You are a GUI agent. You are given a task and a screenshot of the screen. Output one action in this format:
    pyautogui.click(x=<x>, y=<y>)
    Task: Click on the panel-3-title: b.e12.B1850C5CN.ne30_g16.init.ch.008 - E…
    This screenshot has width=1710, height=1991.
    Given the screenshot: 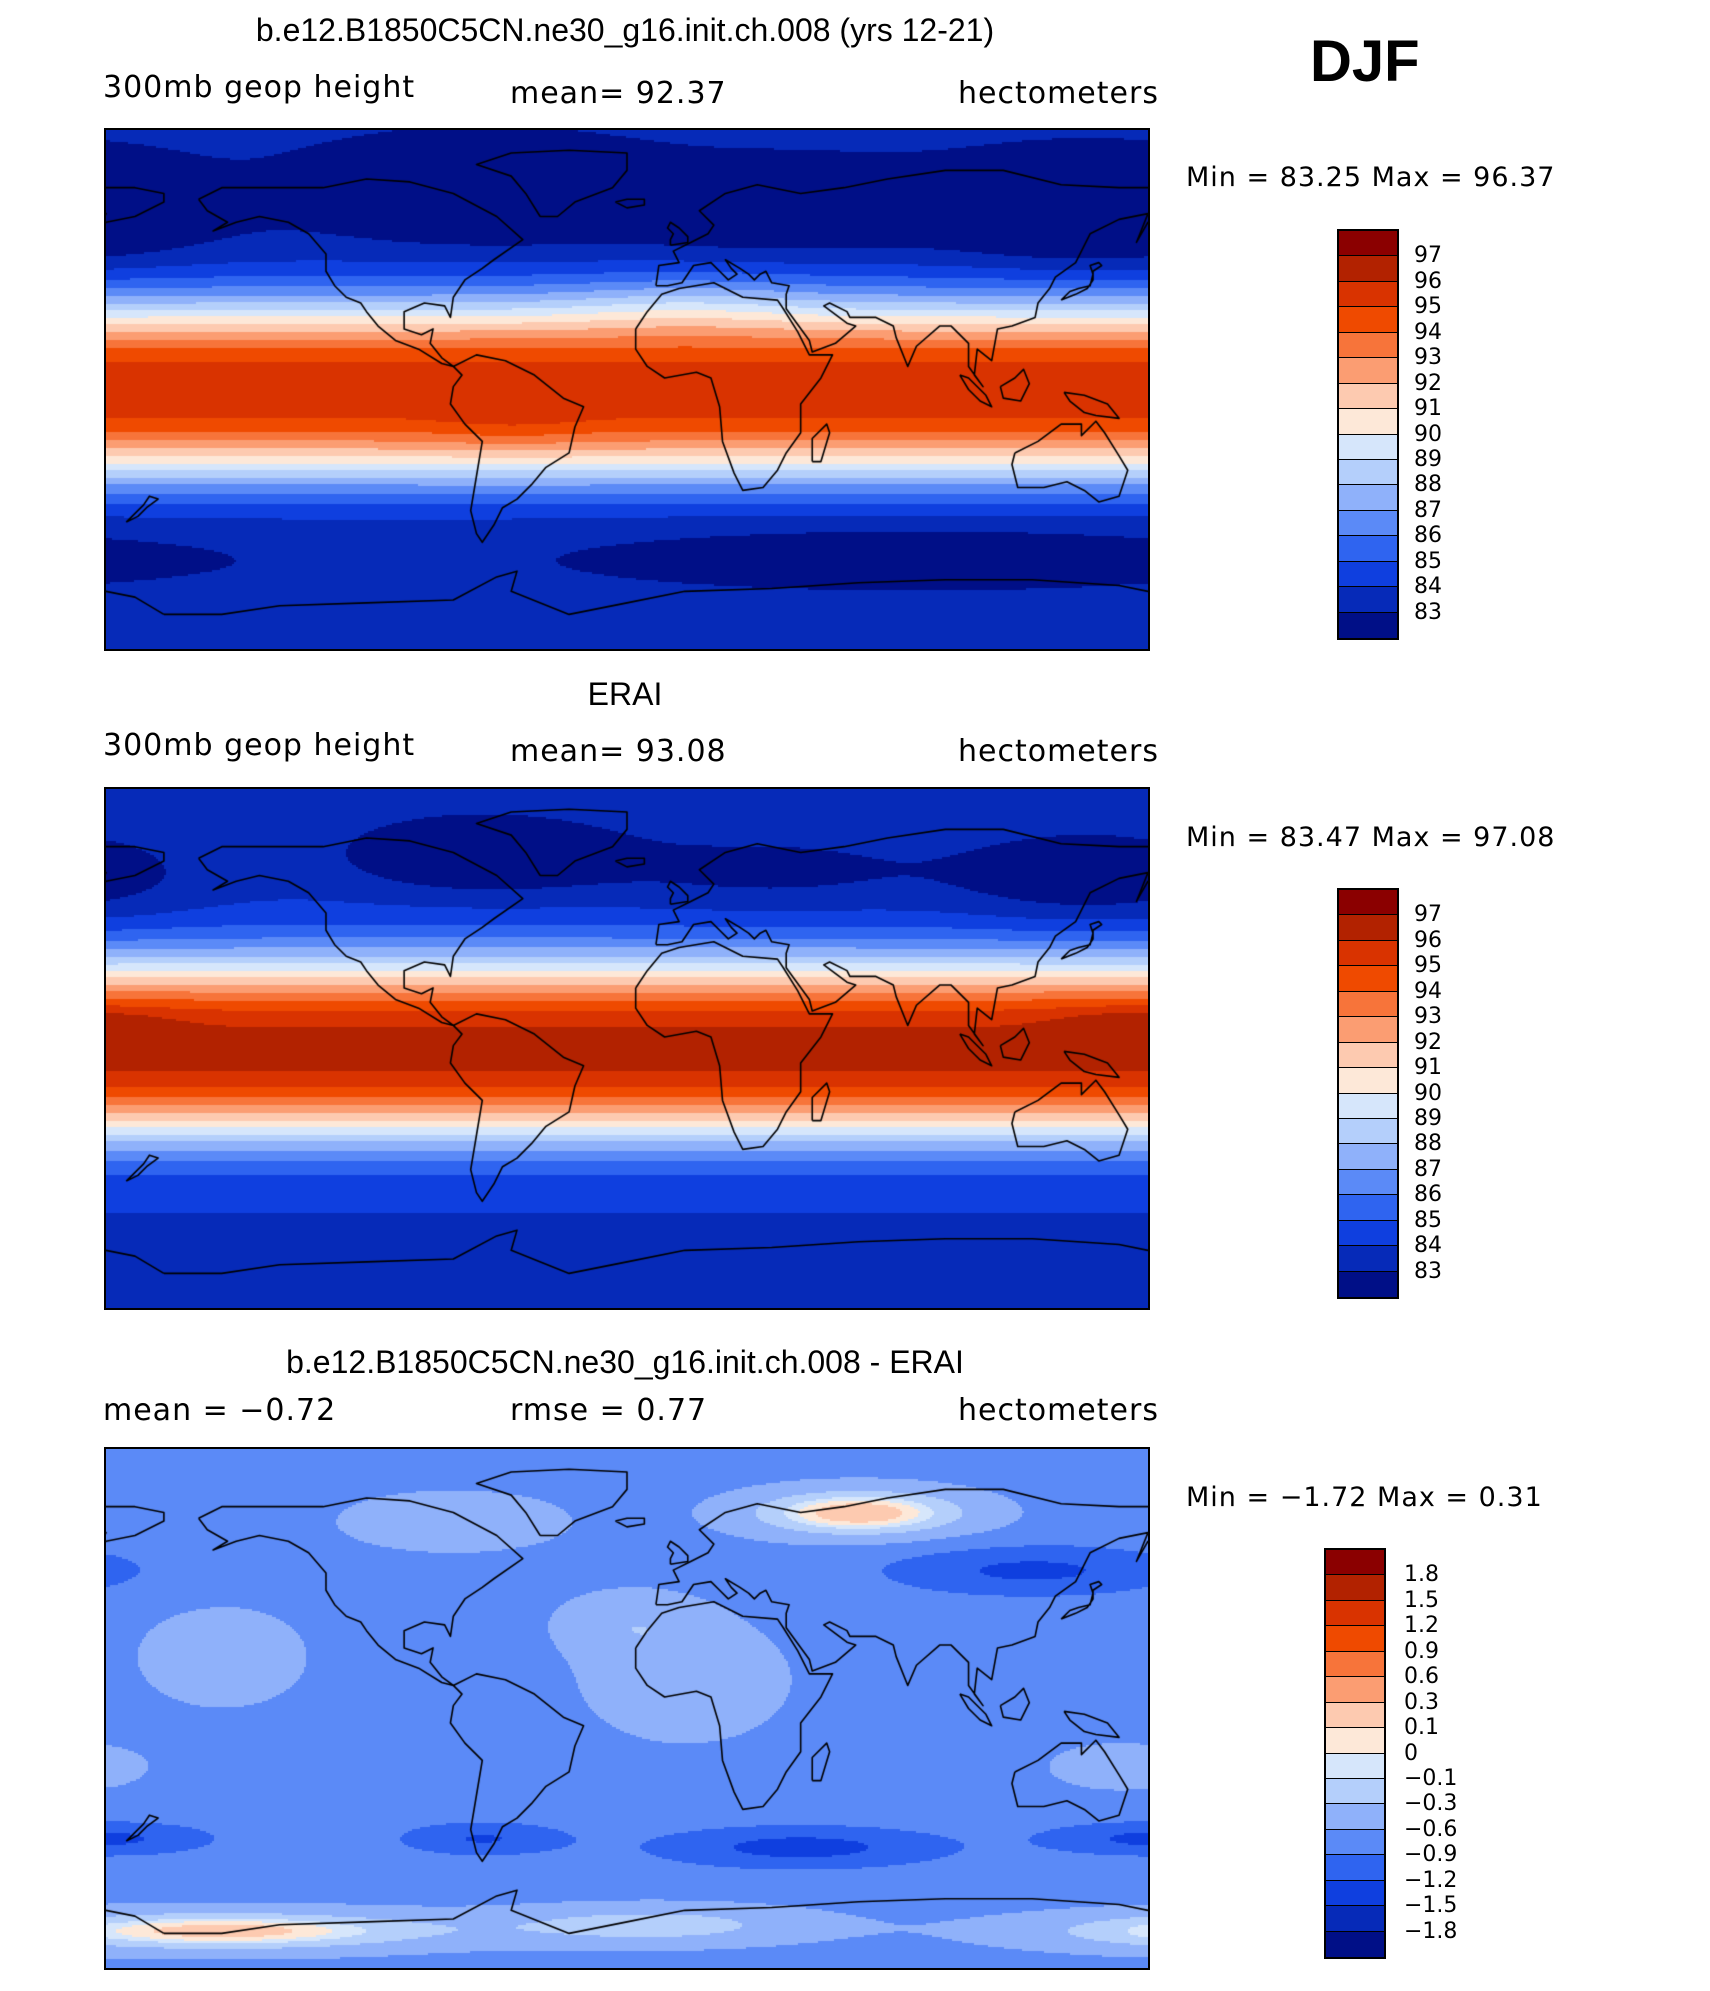 What is the action you would take?
    pyautogui.click(x=625, y=1362)
    